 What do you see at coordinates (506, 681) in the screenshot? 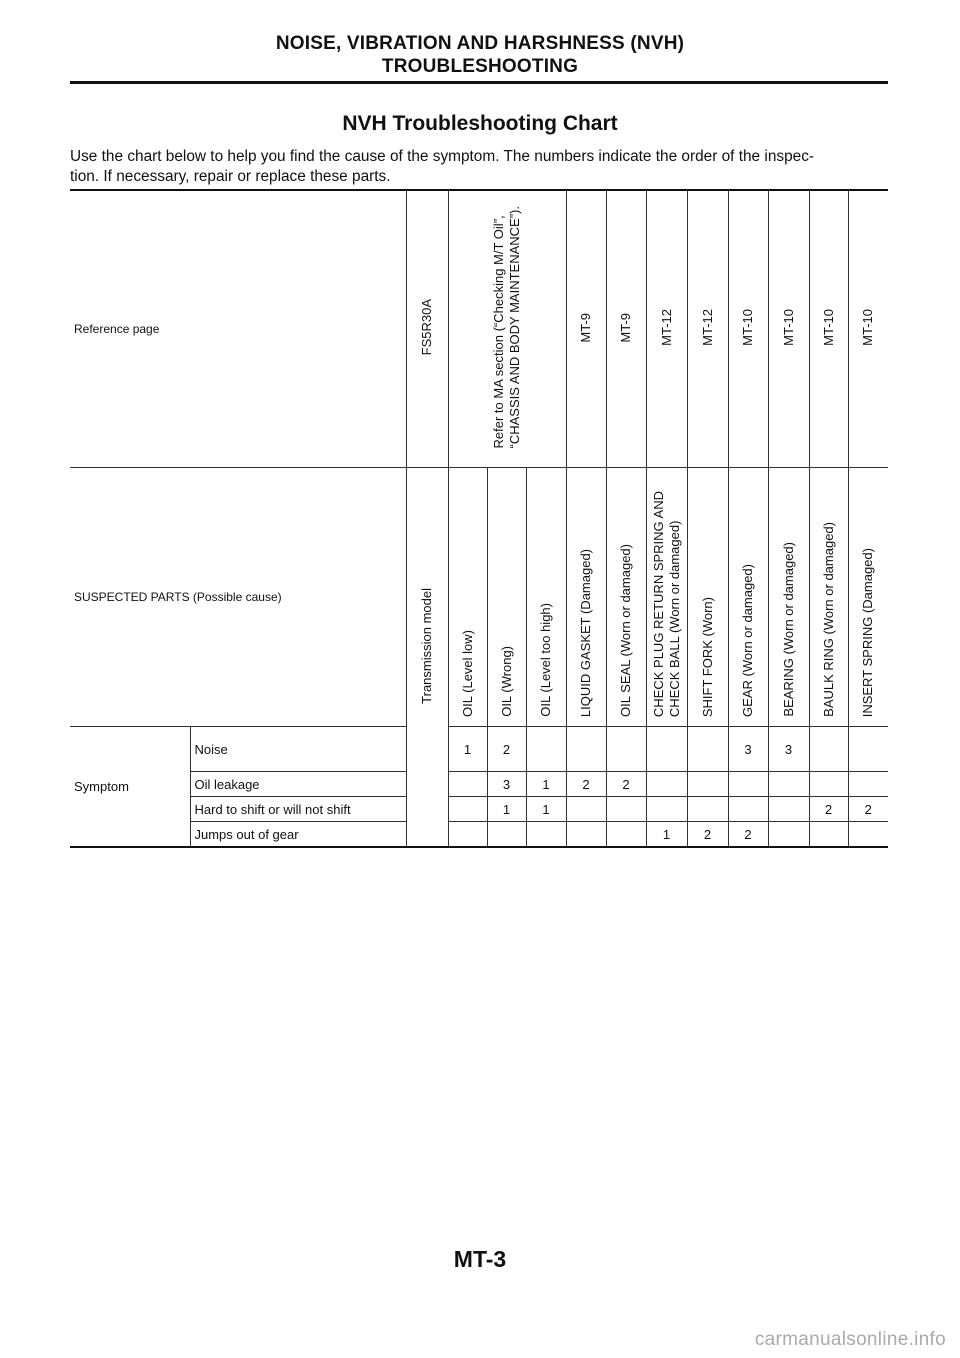
I see `suspected-part: OIL (Wrong)` at bounding box center [506, 681].